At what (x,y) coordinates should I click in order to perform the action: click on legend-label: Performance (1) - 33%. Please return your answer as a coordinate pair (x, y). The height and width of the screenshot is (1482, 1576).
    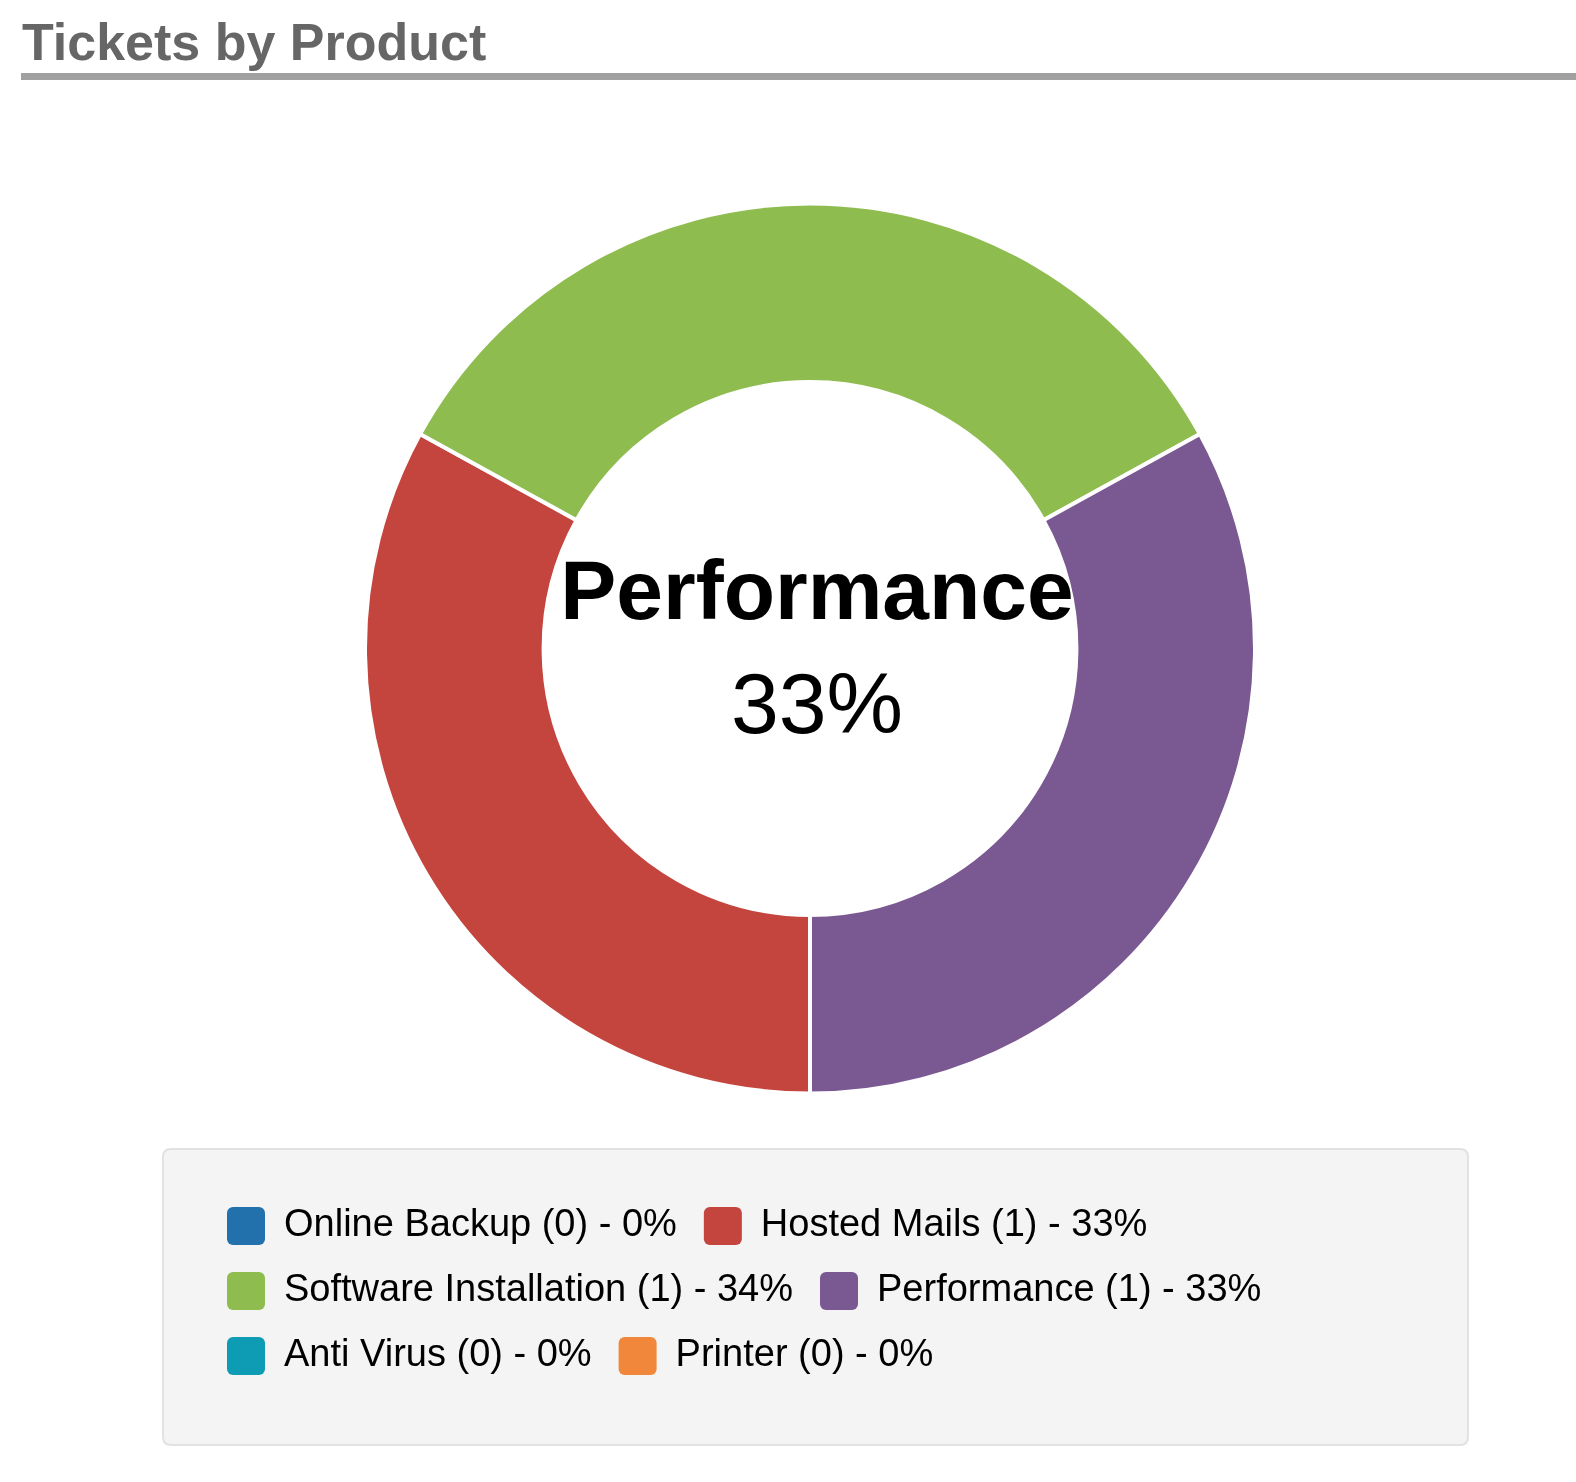
    Looking at the image, I should click on (1069, 1288).